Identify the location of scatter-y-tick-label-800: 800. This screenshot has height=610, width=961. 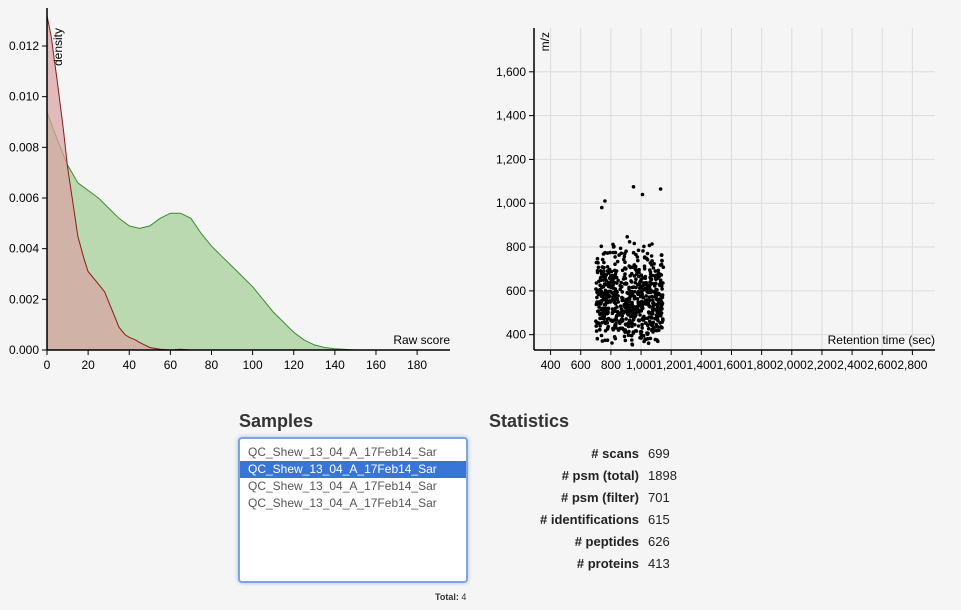
(516, 247).